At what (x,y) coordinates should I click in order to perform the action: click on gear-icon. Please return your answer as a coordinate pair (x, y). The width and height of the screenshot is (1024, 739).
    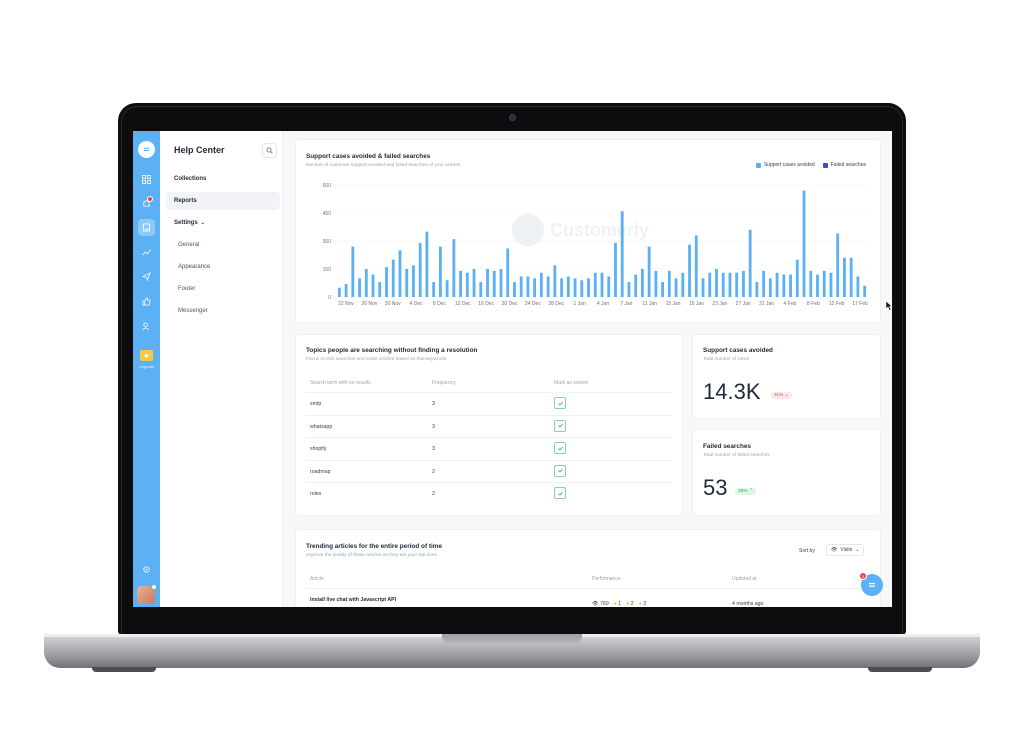
    Looking at the image, I should click on (146, 569).